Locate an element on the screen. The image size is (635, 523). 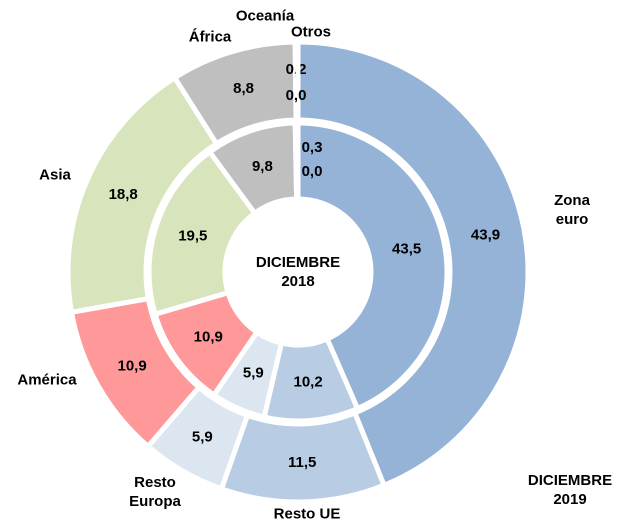
value-label: 11,5 is located at coordinates (302, 462).